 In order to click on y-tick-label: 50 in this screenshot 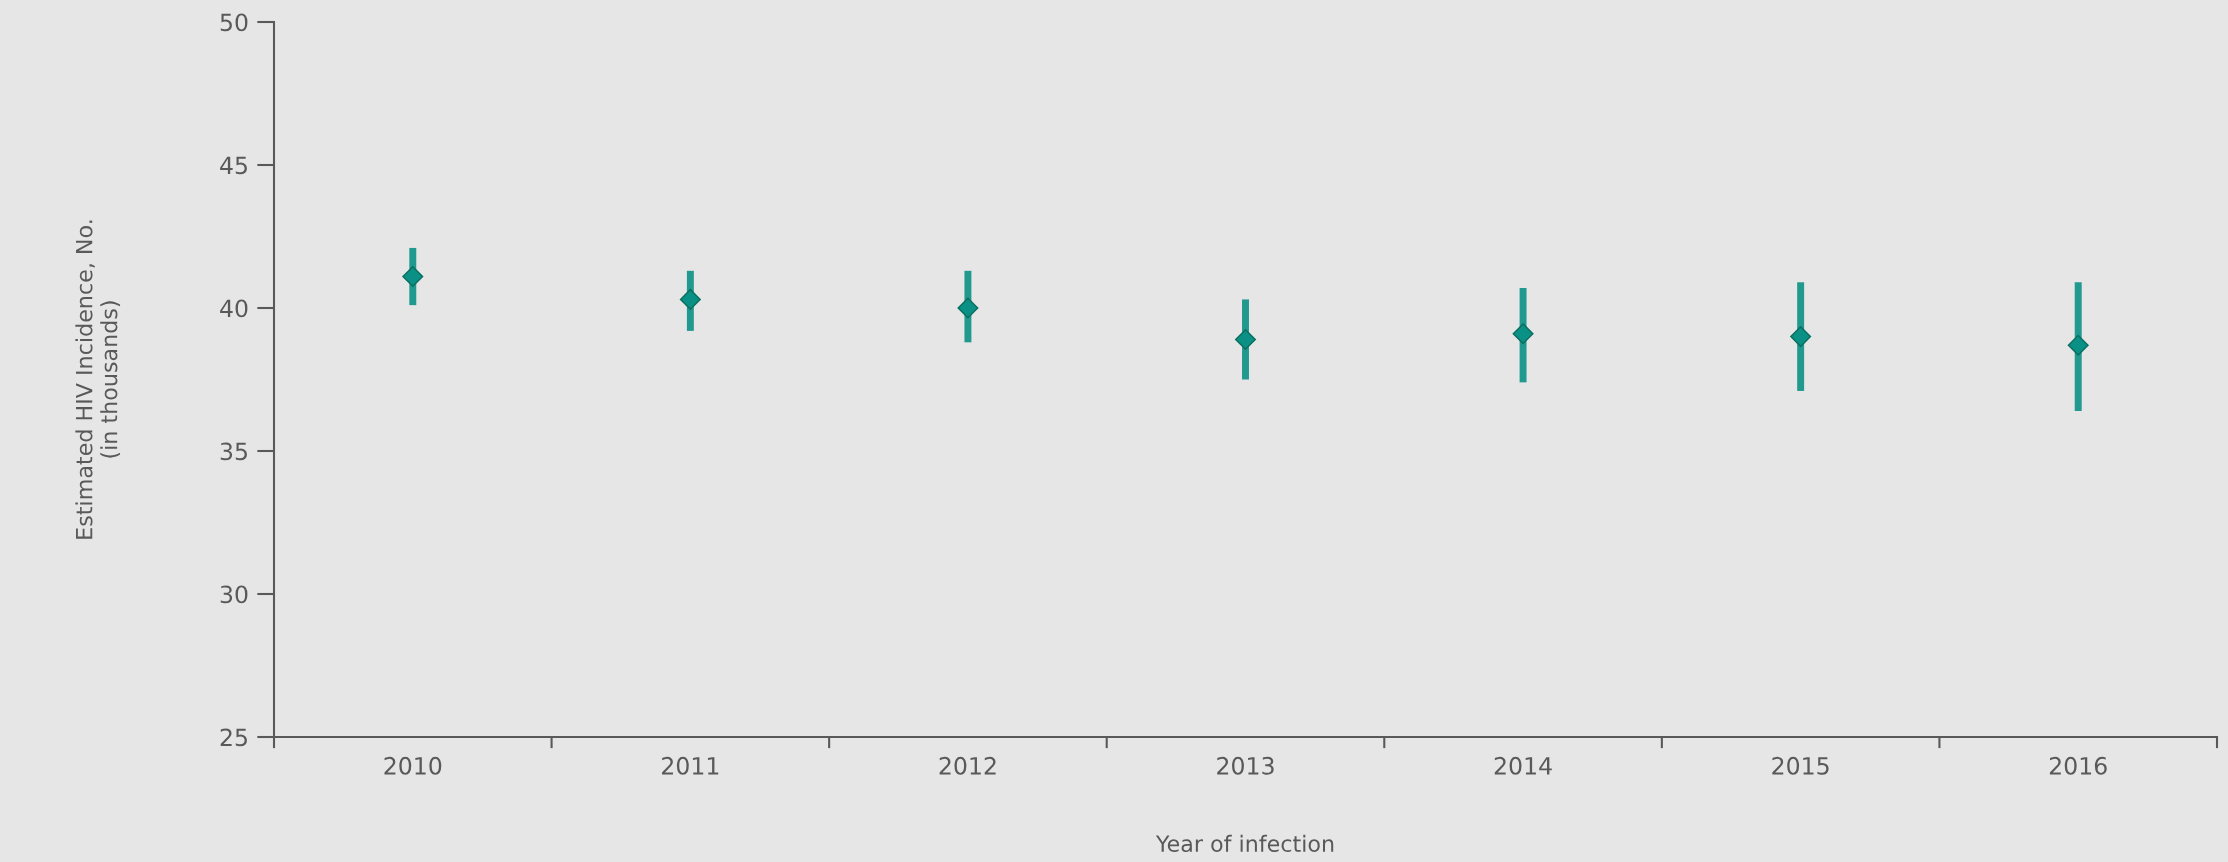, I will do `click(234, 22)`.